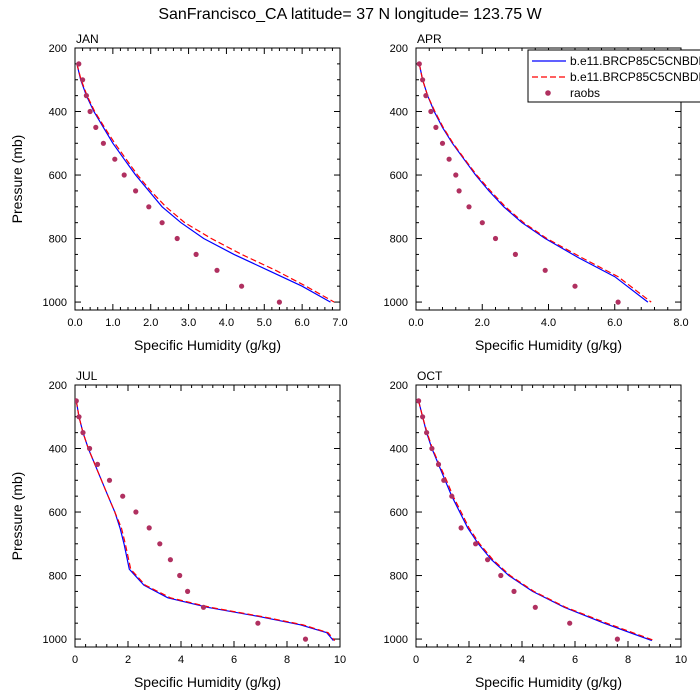  What do you see at coordinates (188, 323) in the screenshot?
I see `x-tick-label: 3.0` at bounding box center [188, 323].